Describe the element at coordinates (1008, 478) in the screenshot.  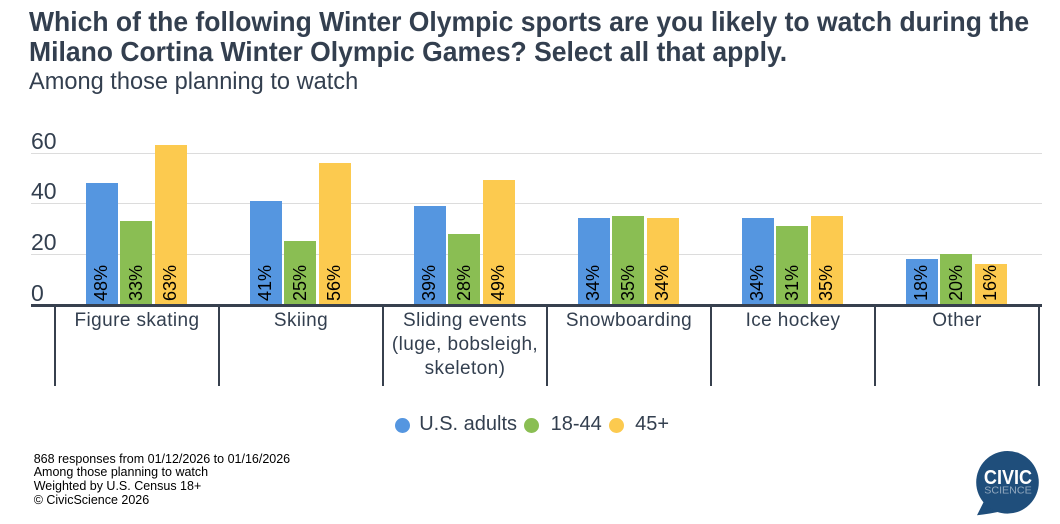
I see `svg-text: CIVIC` at that location.